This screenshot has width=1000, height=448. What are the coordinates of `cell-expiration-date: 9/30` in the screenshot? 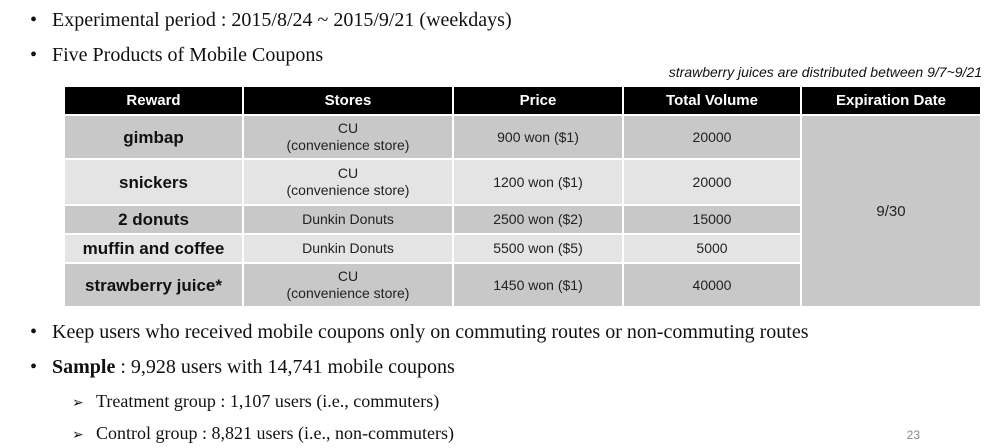 It's located at (890, 210).